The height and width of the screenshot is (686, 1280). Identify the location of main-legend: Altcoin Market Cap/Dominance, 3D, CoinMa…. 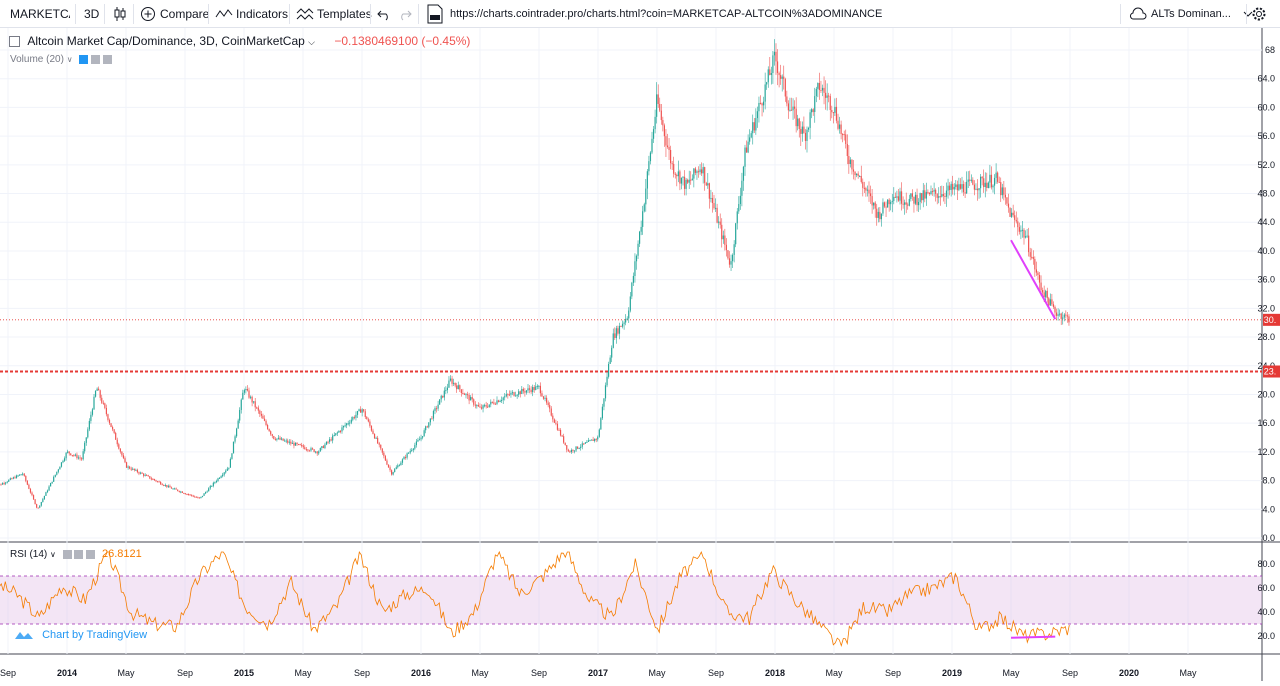
(239, 41).